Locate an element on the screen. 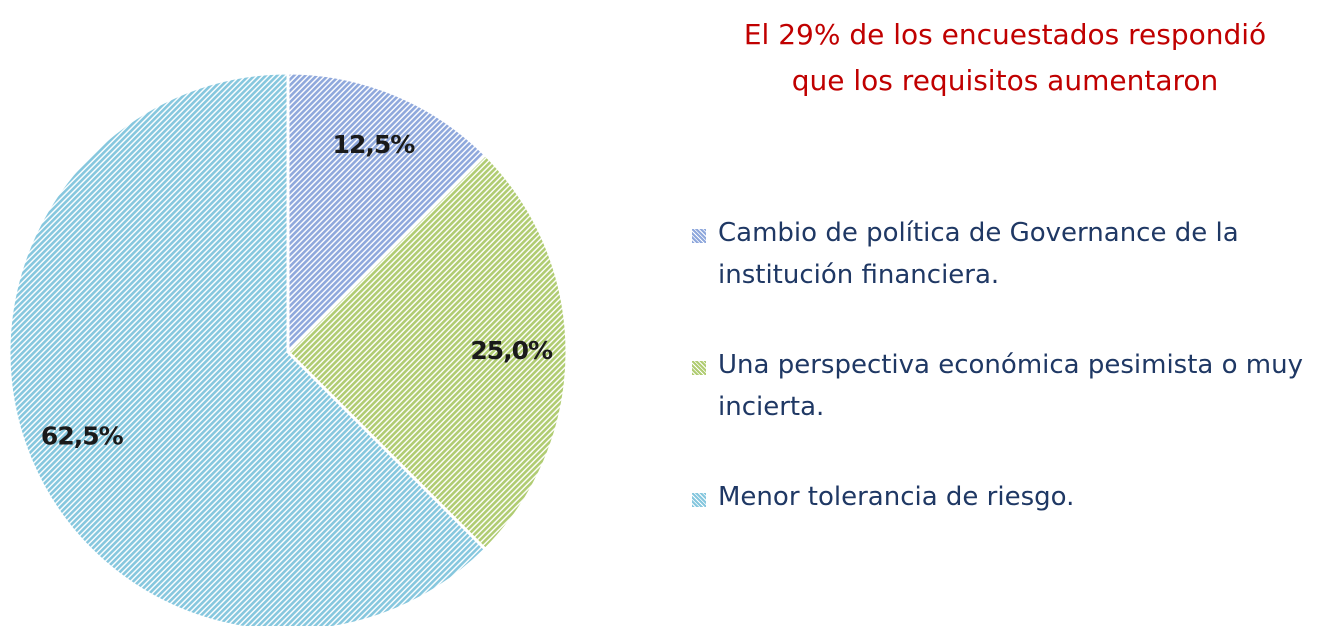 This screenshot has width=1322, height=626. data-label: 62,5% is located at coordinates (82, 435).